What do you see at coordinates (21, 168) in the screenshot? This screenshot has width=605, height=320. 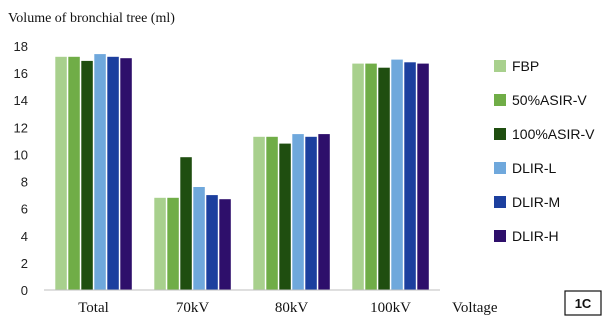 I see `y-axis: 0 2 4 6 8 10 12 14 16 18` at bounding box center [21, 168].